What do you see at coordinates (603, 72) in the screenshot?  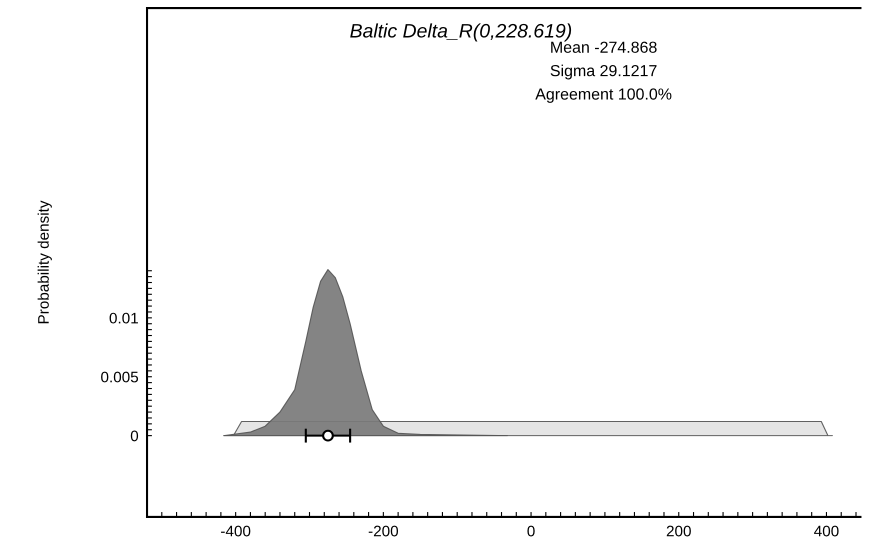 I see `annotation: Sigma 29.1217` at bounding box center [603, 72].